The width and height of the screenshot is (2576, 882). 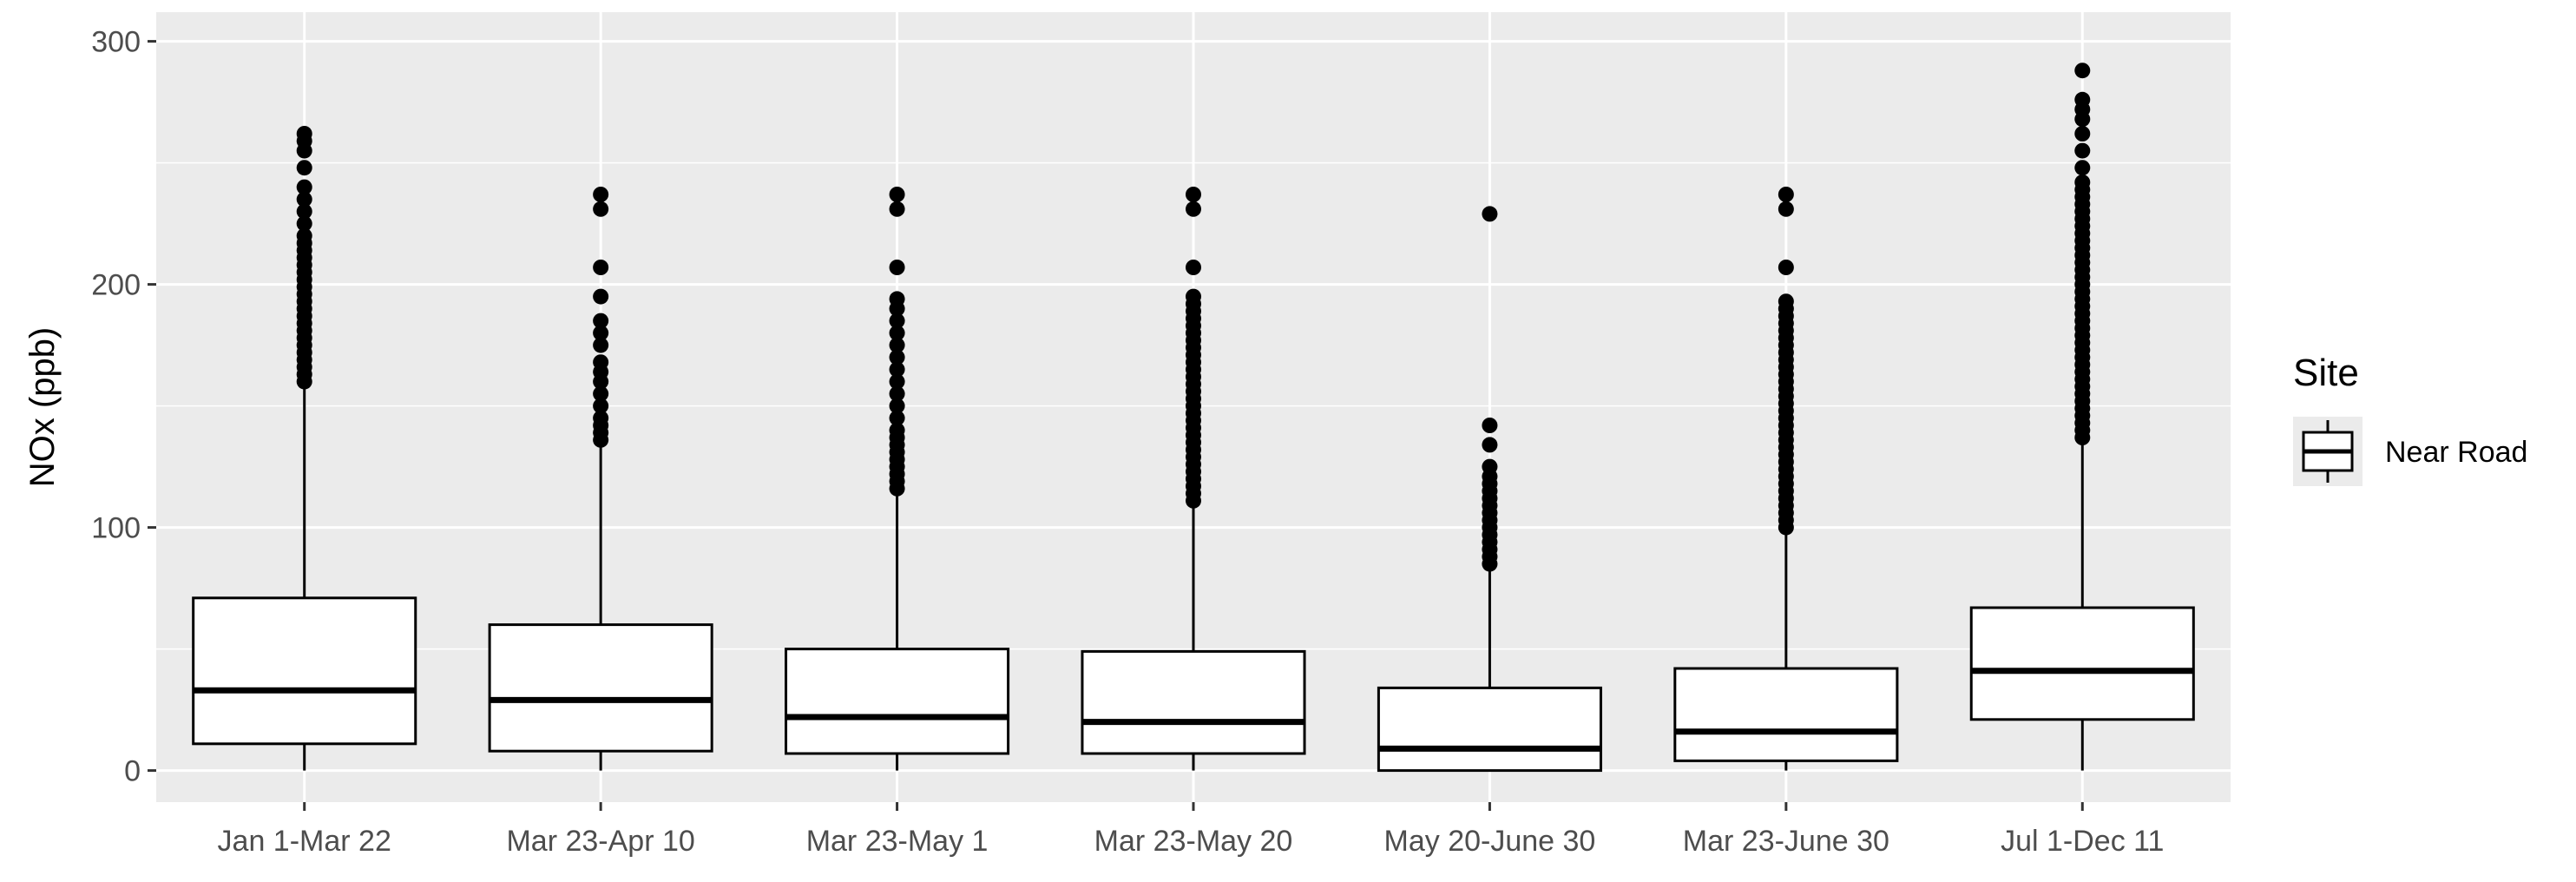 I want to click on x-tick-label: Mar 23-Apr 10, so click(x=600, y=841).